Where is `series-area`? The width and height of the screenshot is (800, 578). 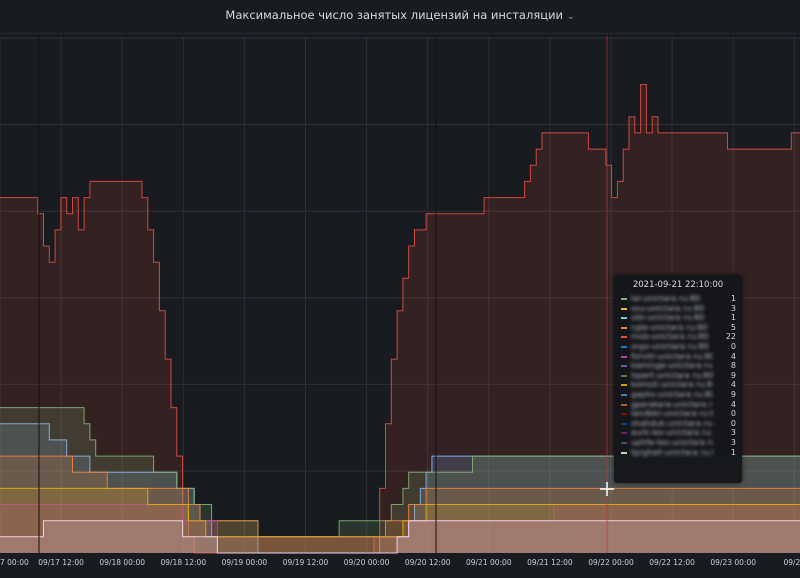
series-area is located at coordinates (400, 528).